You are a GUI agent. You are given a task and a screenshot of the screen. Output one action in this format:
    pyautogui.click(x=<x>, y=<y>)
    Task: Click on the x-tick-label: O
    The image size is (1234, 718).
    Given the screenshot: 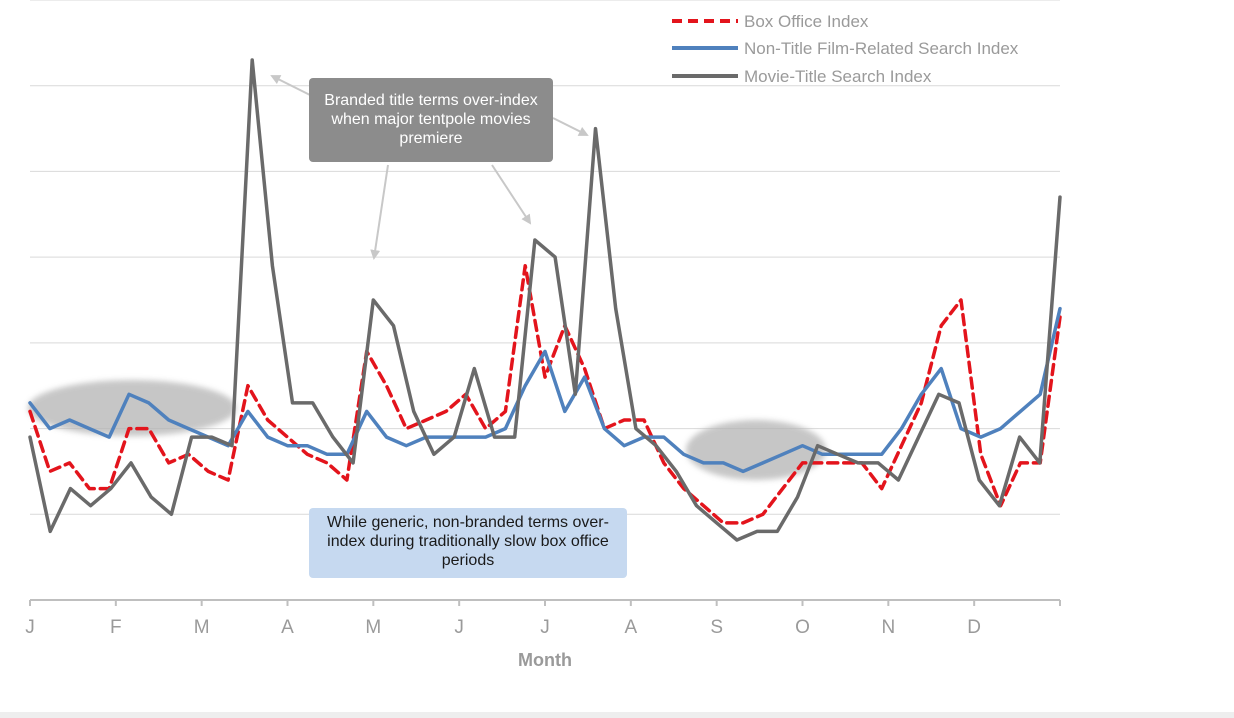 What is the action you would take?
    pyautogui.click(x=802, y=627)
    